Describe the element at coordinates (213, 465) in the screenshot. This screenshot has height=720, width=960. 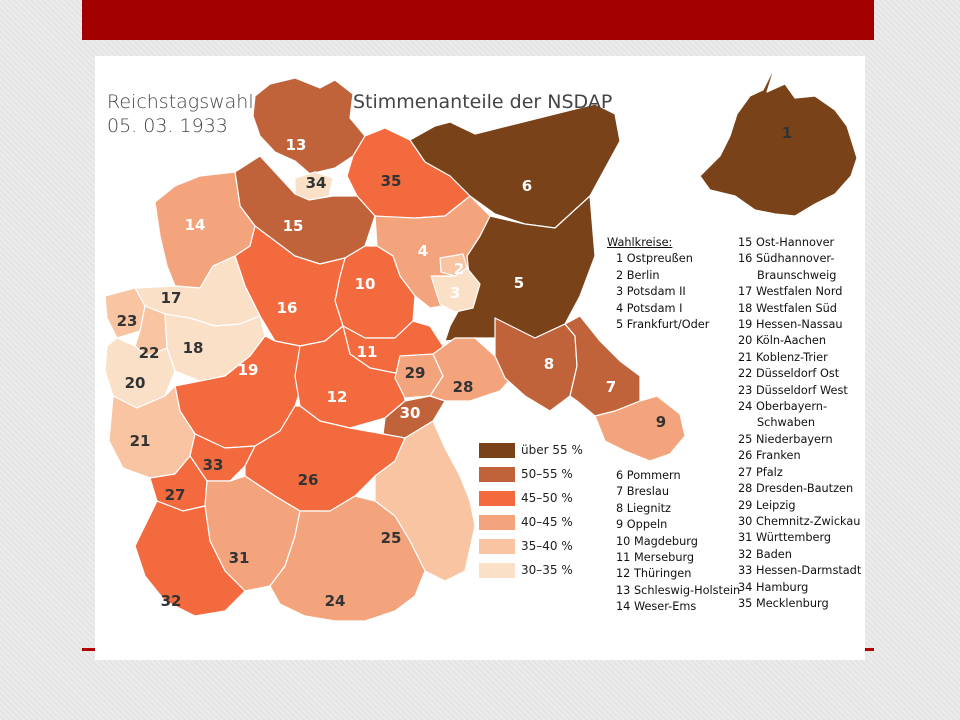
I see `region-label-33: 33` at that location.